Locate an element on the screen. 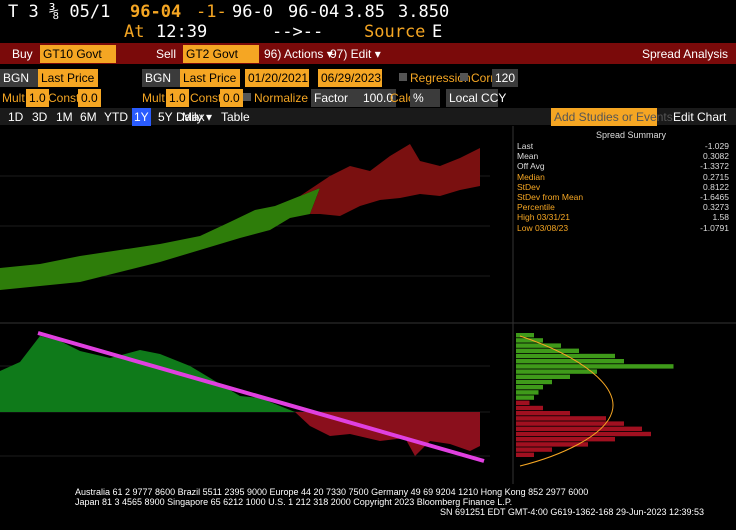 Image resolution: width=736 pixels, height=530 pixels. period-button: 5Y is located at coordinates (165, 117).